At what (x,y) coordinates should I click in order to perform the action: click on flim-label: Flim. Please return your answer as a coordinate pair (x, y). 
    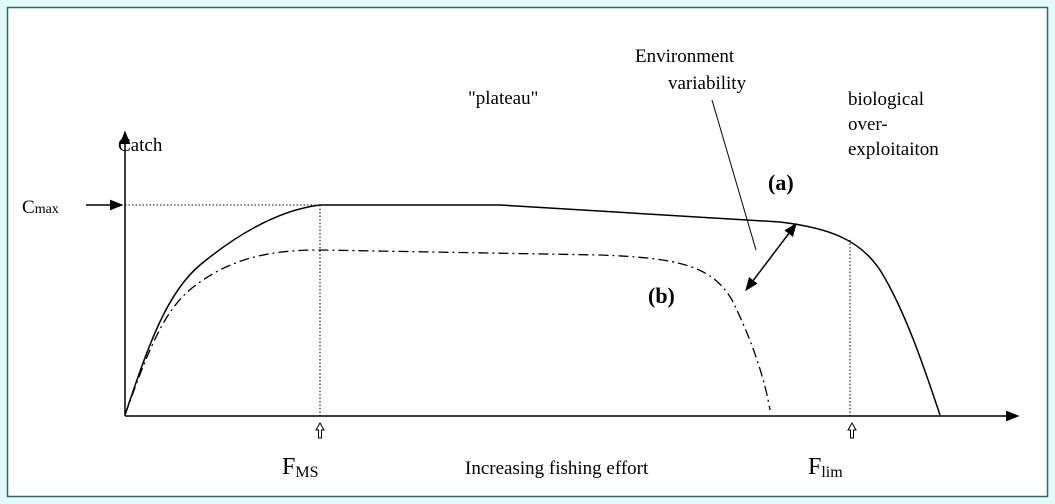
    Looking at the image, I should click on (825, 467).